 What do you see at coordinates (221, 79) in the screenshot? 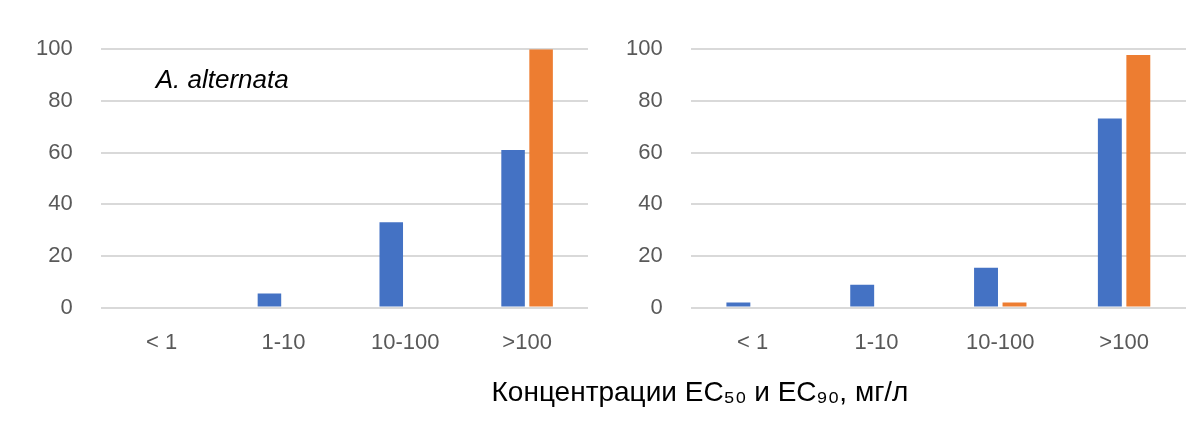
I see `annotation: A. alternata` at bounding box center [221, 79].